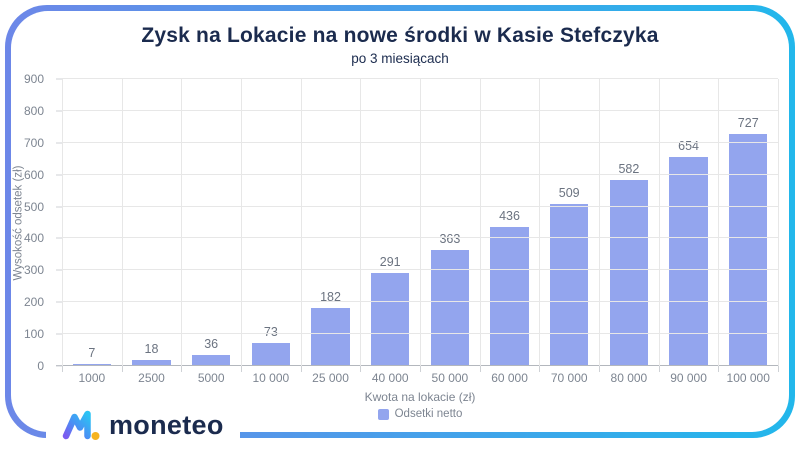 The image size is (800, 450). What do you see at coordinates (569, 378) in the screenshot?
I see `x-tick-label: 70 000` at bounding box center [569, 378].